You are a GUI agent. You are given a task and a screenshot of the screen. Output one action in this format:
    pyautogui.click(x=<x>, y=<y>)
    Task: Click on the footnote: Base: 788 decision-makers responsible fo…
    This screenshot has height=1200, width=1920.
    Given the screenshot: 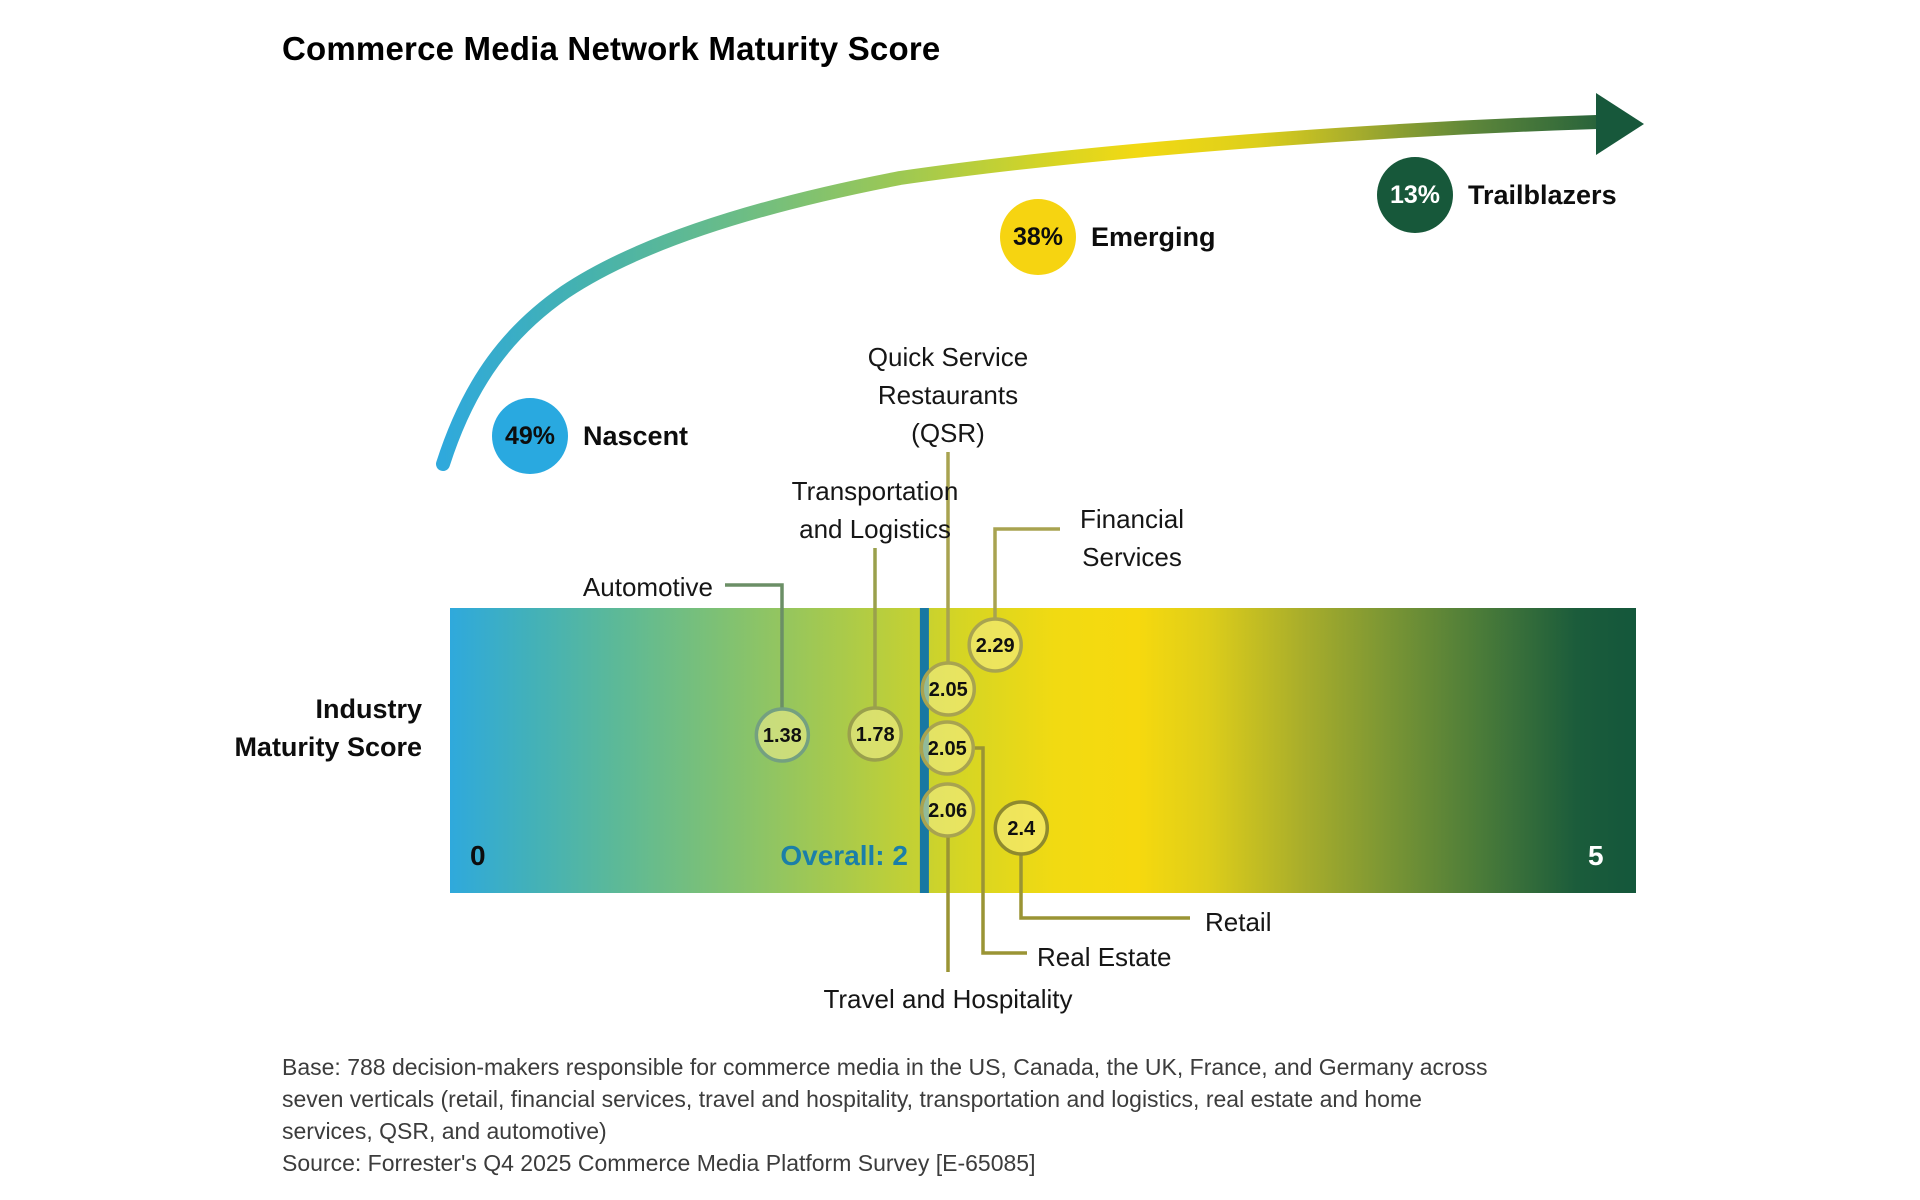 What is the action you would take?
    pyautogui.click(x=885, y=1115)
    